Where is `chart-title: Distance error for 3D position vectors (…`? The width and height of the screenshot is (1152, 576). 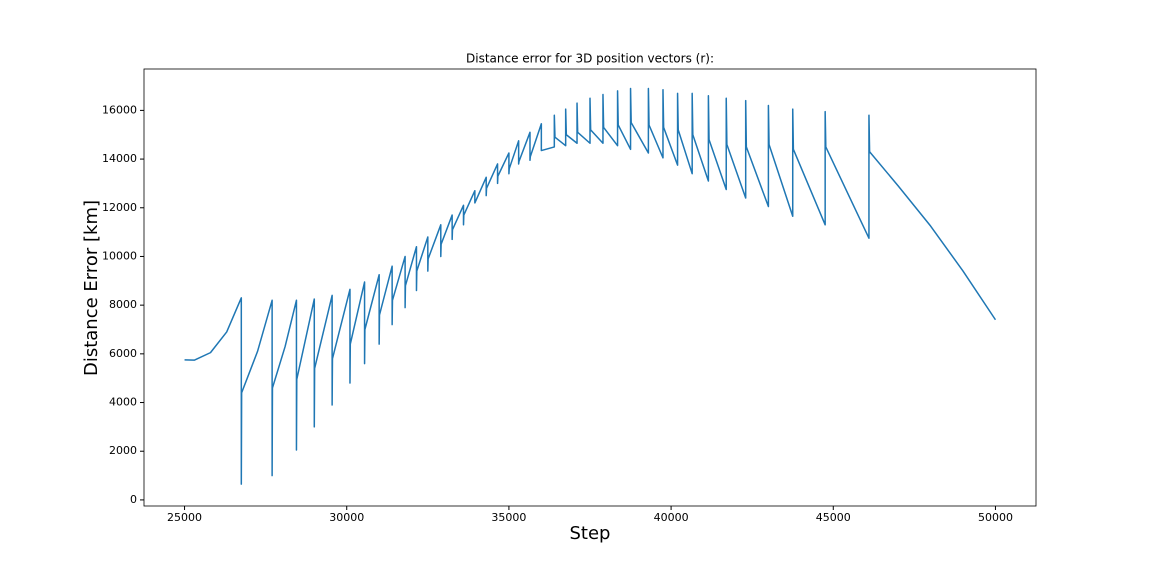
chart-title: Distance error for 3D position vectors (… is located at coordinates (590, 59).